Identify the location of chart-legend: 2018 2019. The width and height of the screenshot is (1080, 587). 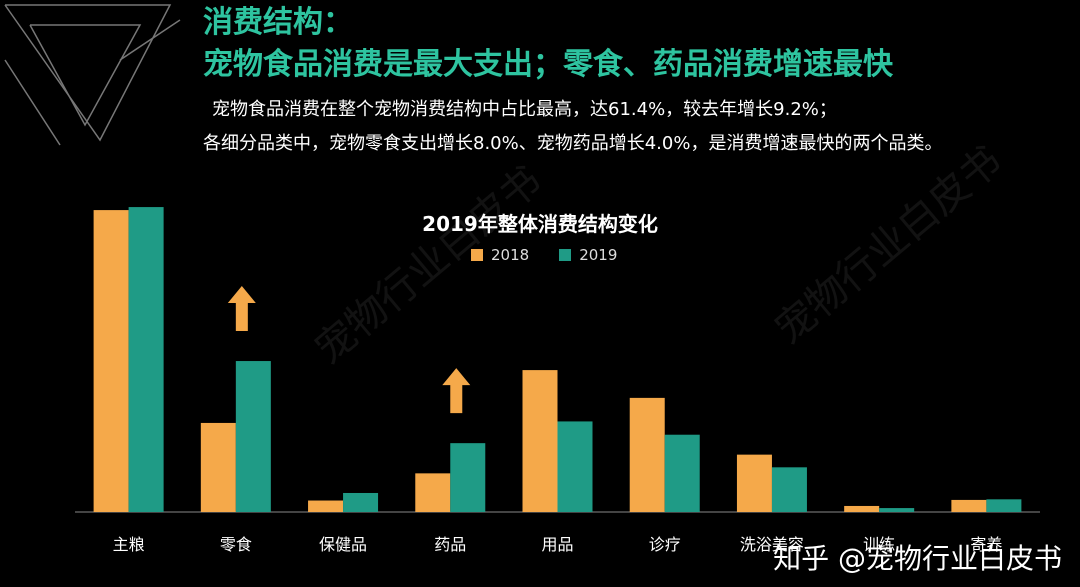
(544, 255).